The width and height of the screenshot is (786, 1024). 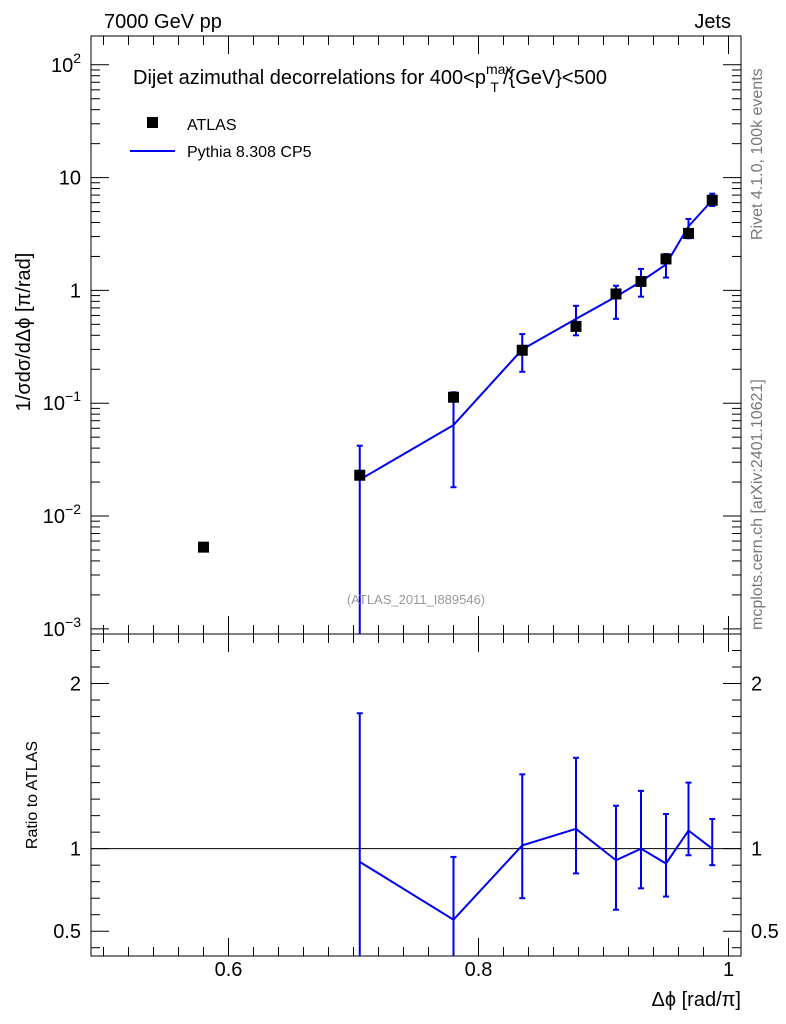 What do you see at coordinates (62, 627) in the screenshot?
I see `main-y-tick-label: 10⁻³` at bounding box center [62, 627].